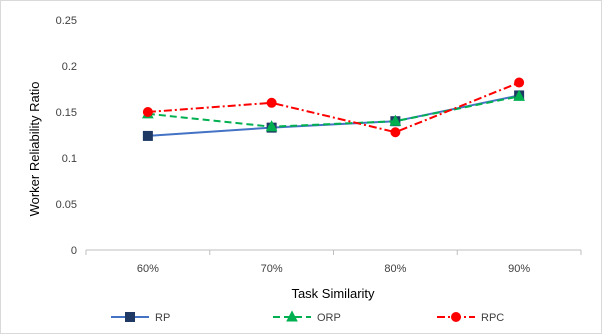 This screenshot has height=334, width=602. What do you see at coordinates (147, 135) in the screenshot?
I see `data-point-rp` at bounding box center [147, 135].